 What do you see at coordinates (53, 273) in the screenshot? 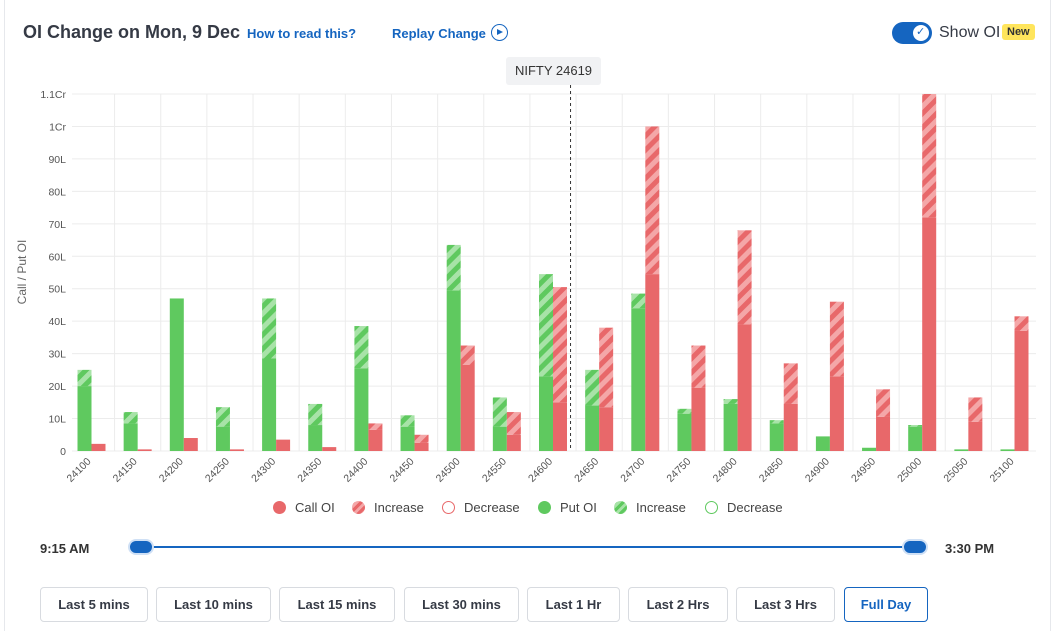
I see `y-axis: 0 10L 20L 30L 40L 50L 60L 70L 80L 90L 1Cr 1.1Cr` at bounding box center [53, 273].